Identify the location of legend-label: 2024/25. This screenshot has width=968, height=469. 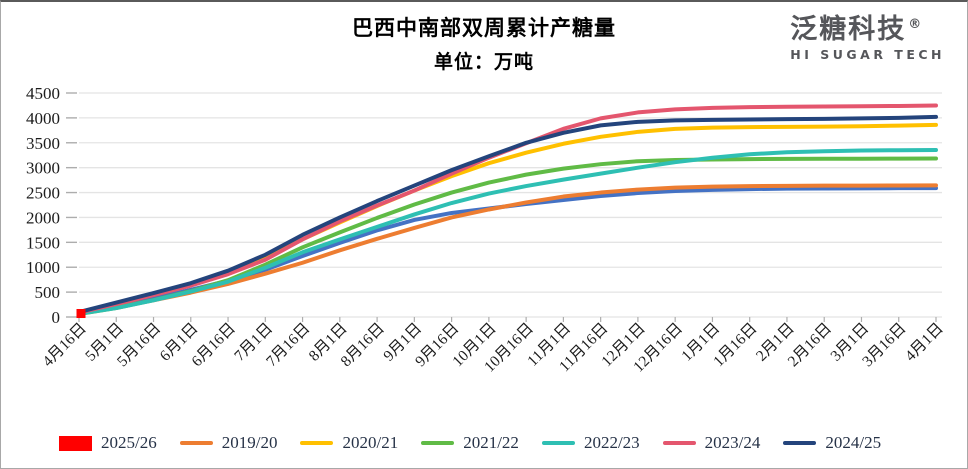
(853, 442).